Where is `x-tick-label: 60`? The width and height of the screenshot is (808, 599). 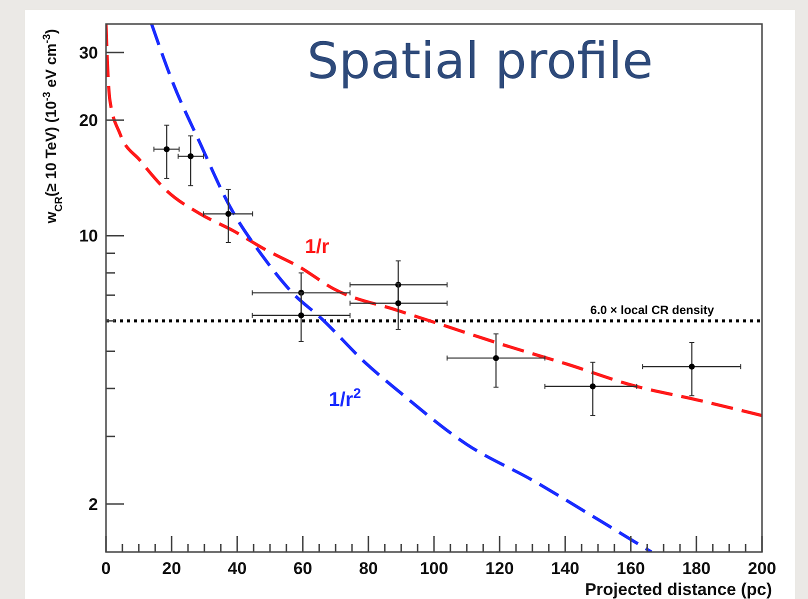 x-tick-label: 60 is located at coordinates (302, 568).